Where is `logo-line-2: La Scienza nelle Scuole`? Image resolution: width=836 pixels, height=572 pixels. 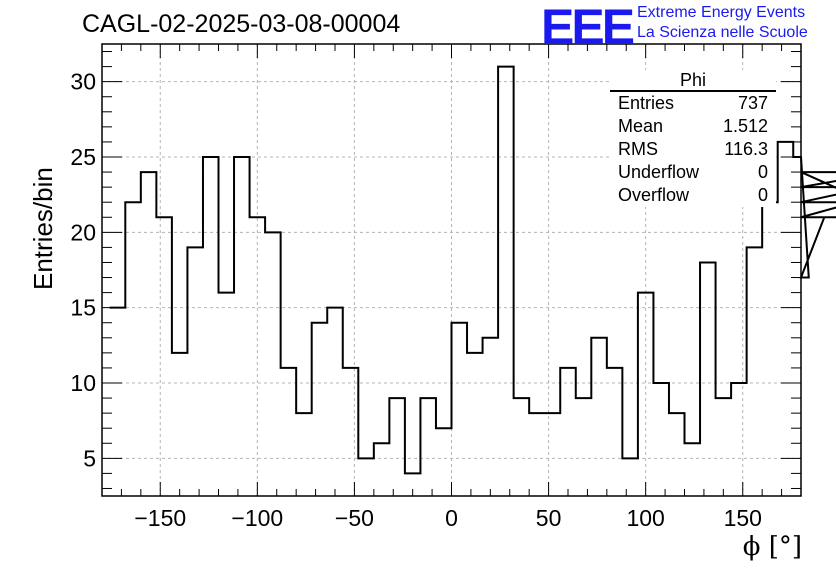 logo-line-2: La Scienza nelle Scuole is located at coordinates (722, 32).